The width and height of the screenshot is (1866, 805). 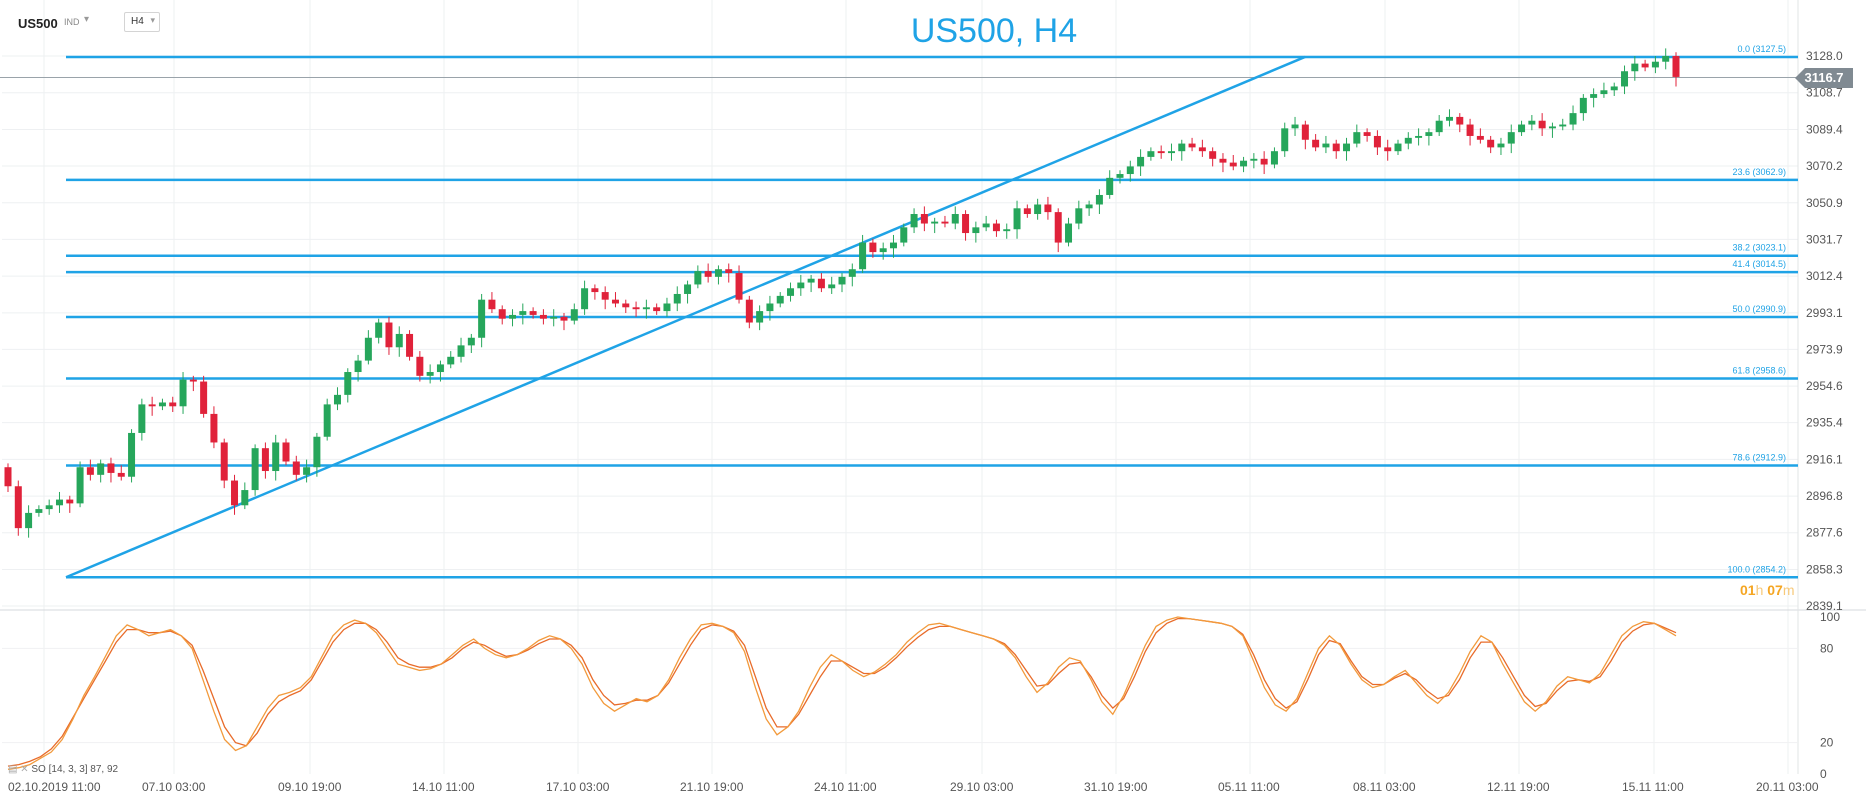 What do you see at coordinates (1824, 533) in the screenshot?
I see `price-tick-label: 2877.6` at bounding box center [1824, 533].